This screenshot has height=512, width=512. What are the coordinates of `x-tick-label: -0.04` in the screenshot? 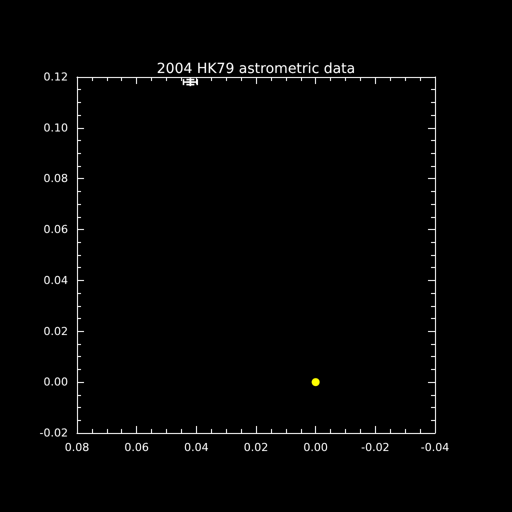 It's located at (435, 447).